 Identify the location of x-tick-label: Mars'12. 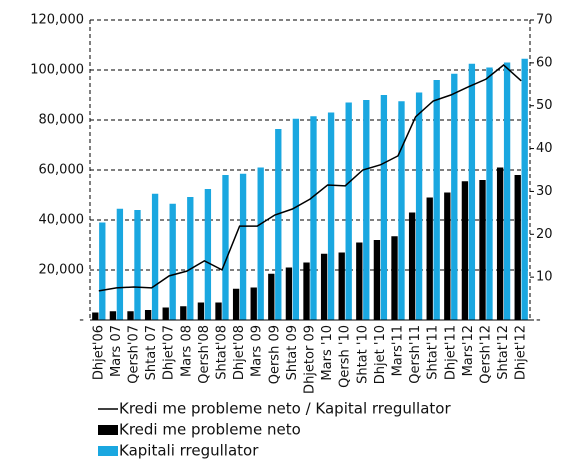
(468, 350).